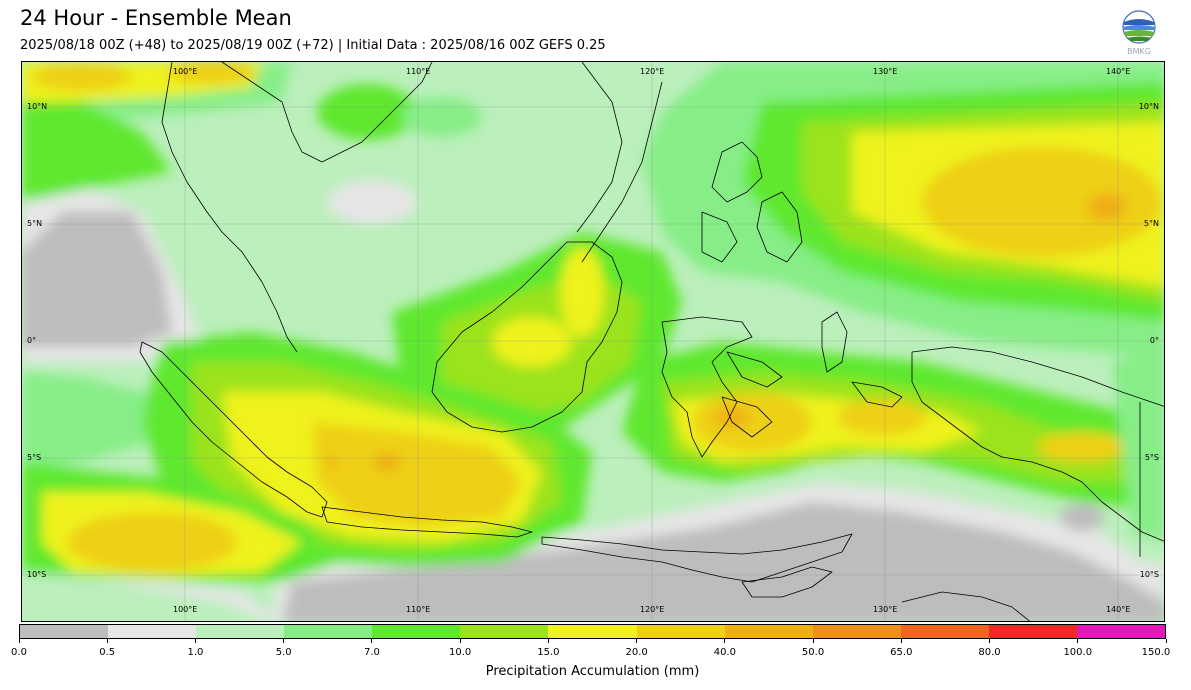  I want to click on colorbar-tick-label: 50.0, so click(813, 652).